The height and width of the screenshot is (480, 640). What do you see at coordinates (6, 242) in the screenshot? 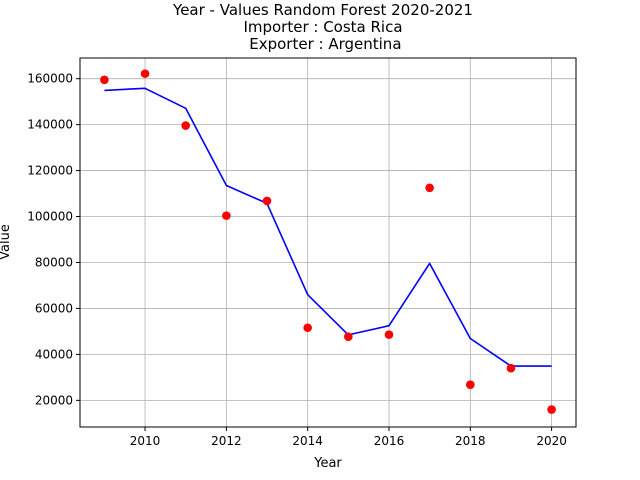
I see `y-axis-label: Value` at bounding box center [6, 242].